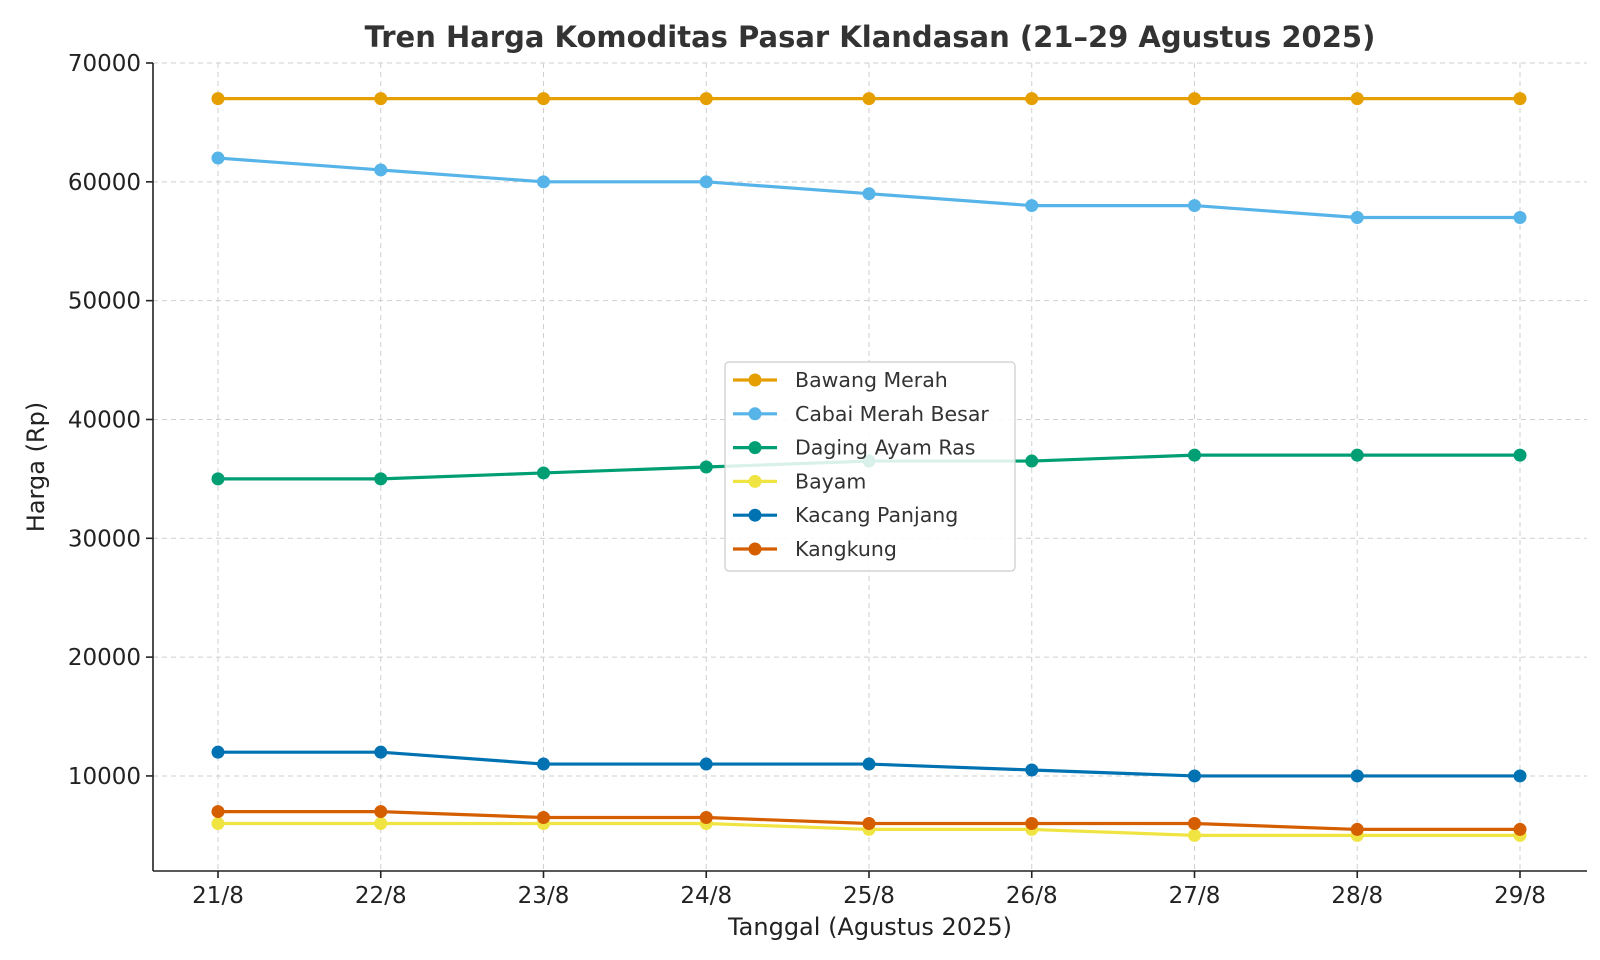 The height and width of the screenshot is (960, 1600). What do you see at coordinates (104, 302) in the screenshot?
I see `y-tick-label: 50000` at bounding box center [104, 302].